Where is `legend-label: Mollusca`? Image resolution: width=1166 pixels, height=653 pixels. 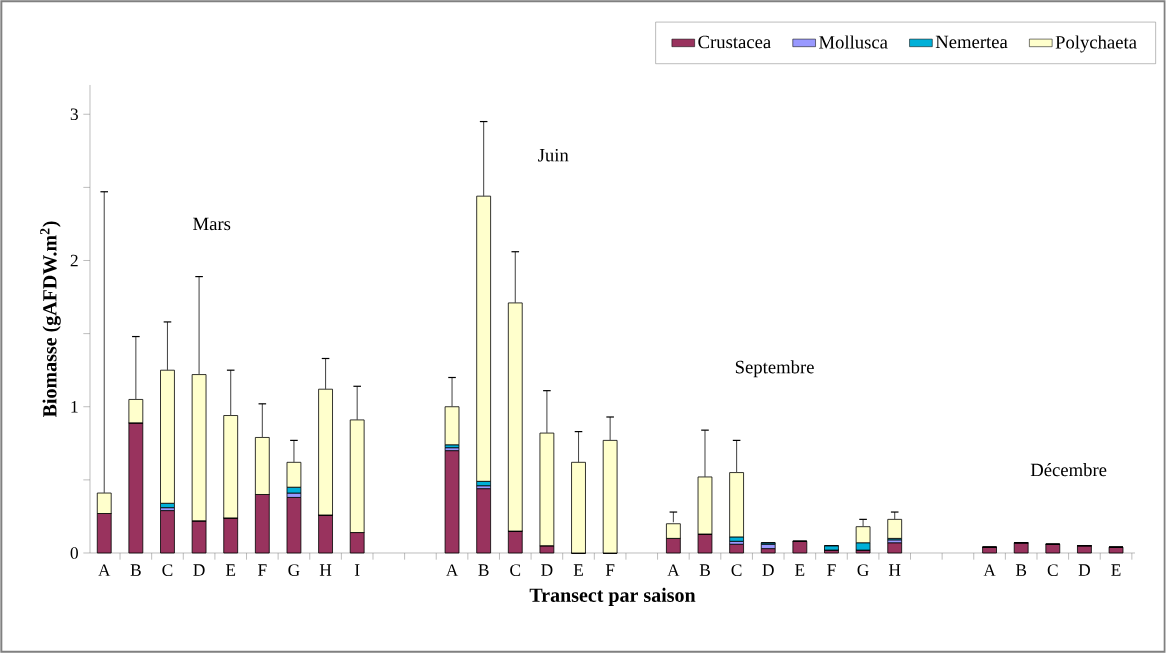
legend-label: Mollusca is located at coordinates (853, 42).